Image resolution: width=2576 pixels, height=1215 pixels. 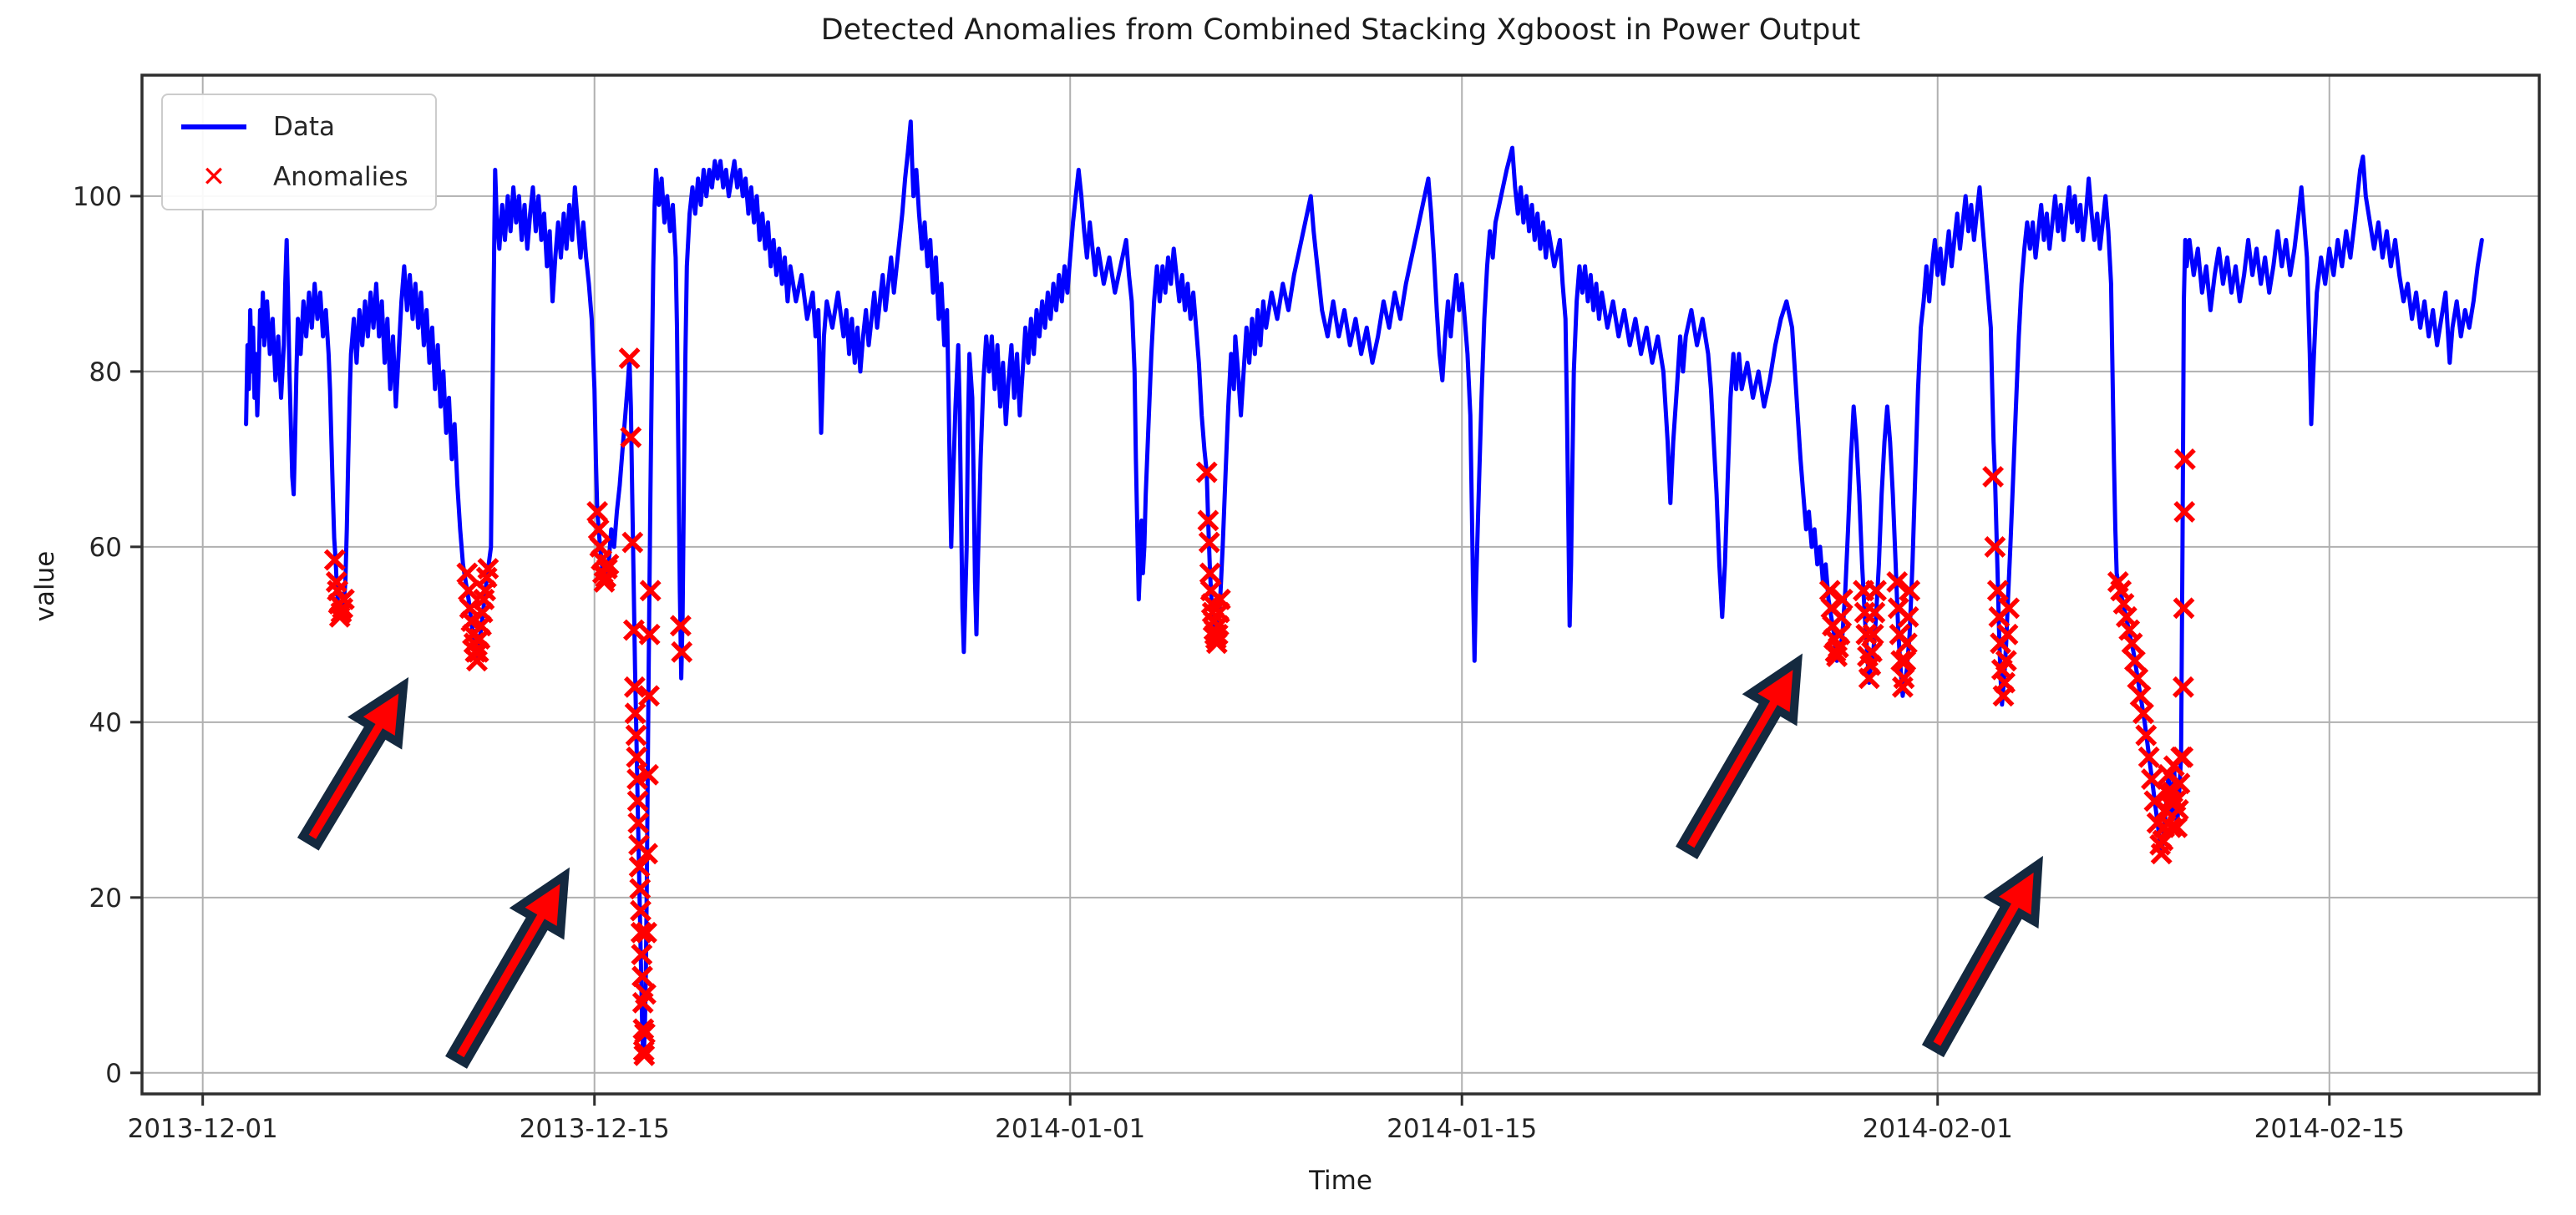 I want to click on legend-line-swatch, so click(x=214, y=126).